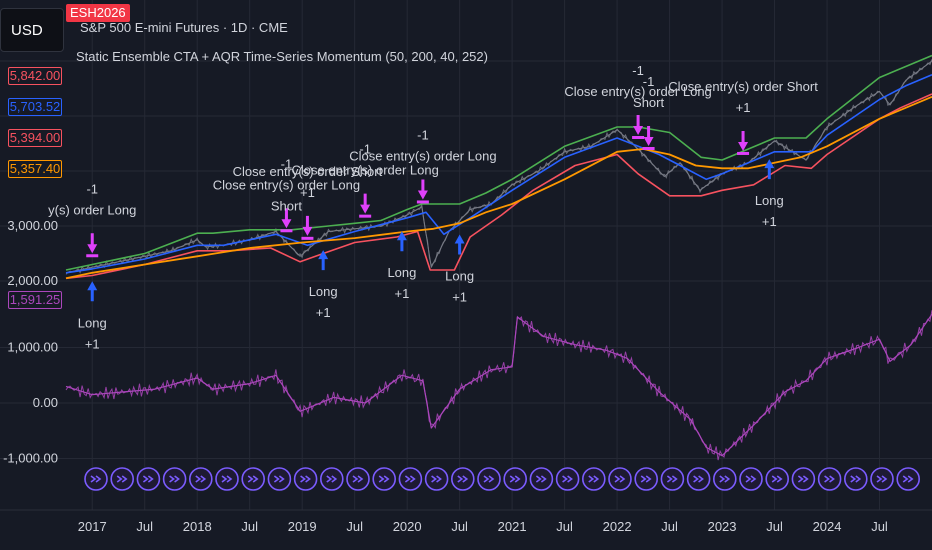 The image size is (932, 550). What do you see at coordinates (35, 107) in the screenshot?
I see `price-tag-fast-ma: 5,703.52` at bounding box center [35, 107].